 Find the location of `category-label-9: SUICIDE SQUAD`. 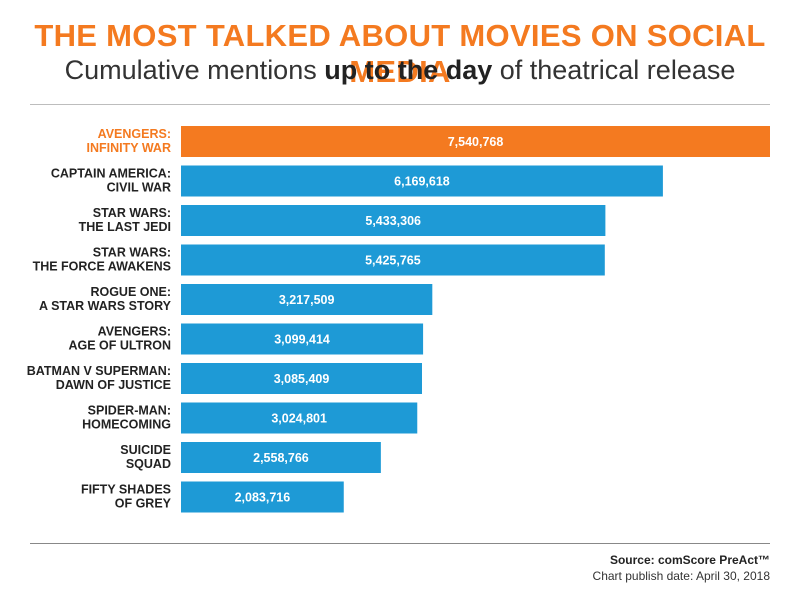

category-label-9: SUICIDE SQUAD is located at coordinates (145, 457).